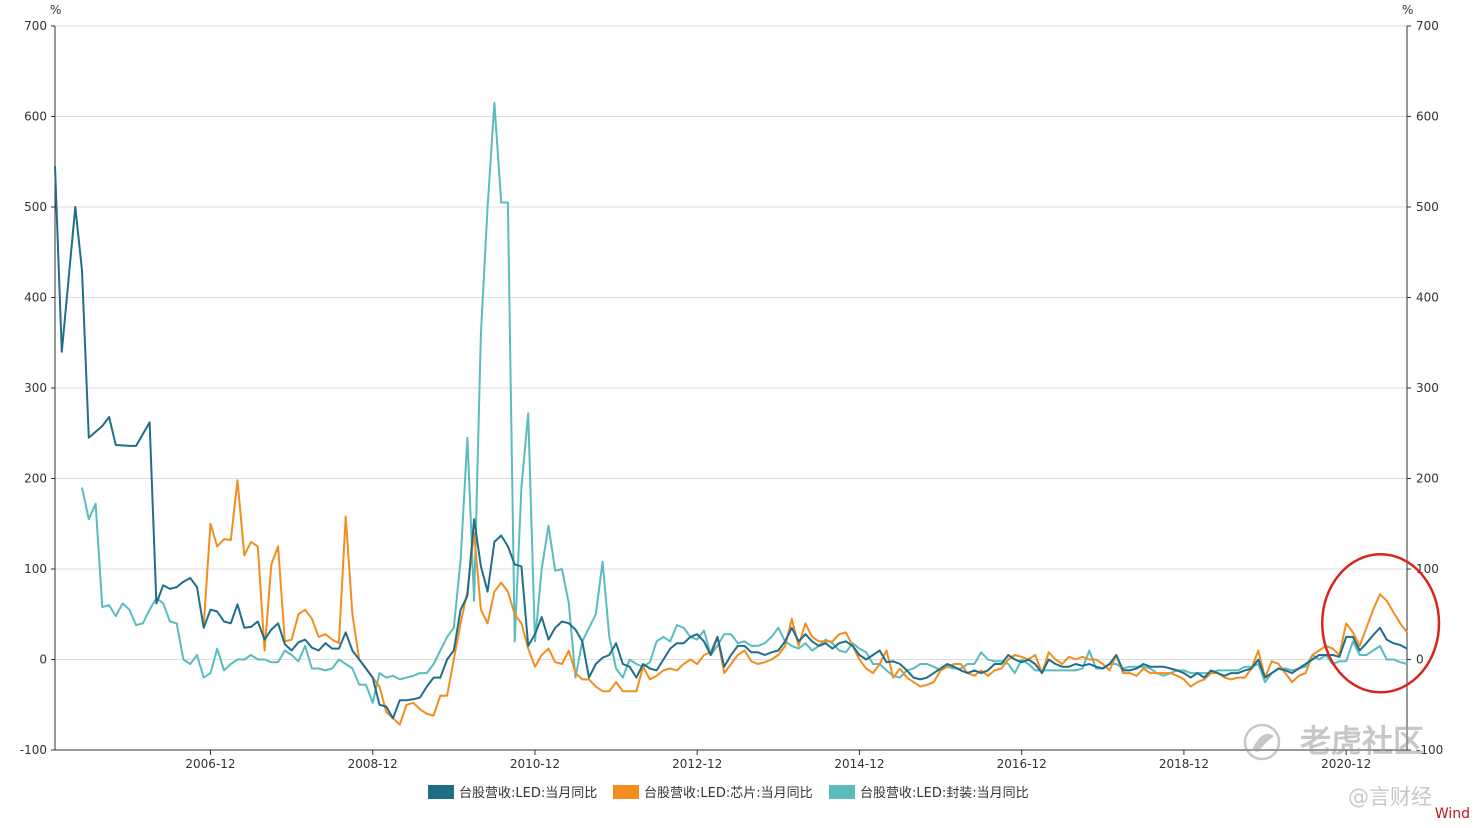  What do you see at coordinates (1427, 117) in the screenshot?
I see `y-tick-label-right: 600` at bounding box center [1427, 117].